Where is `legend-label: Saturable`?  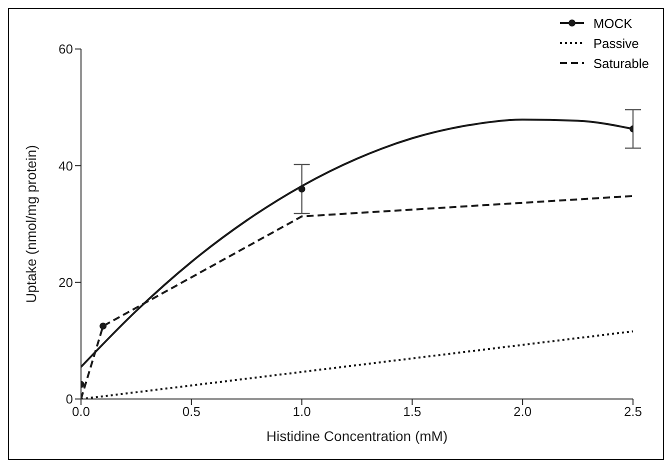 legend-label: Saturable is located at coordinates (621, 63).